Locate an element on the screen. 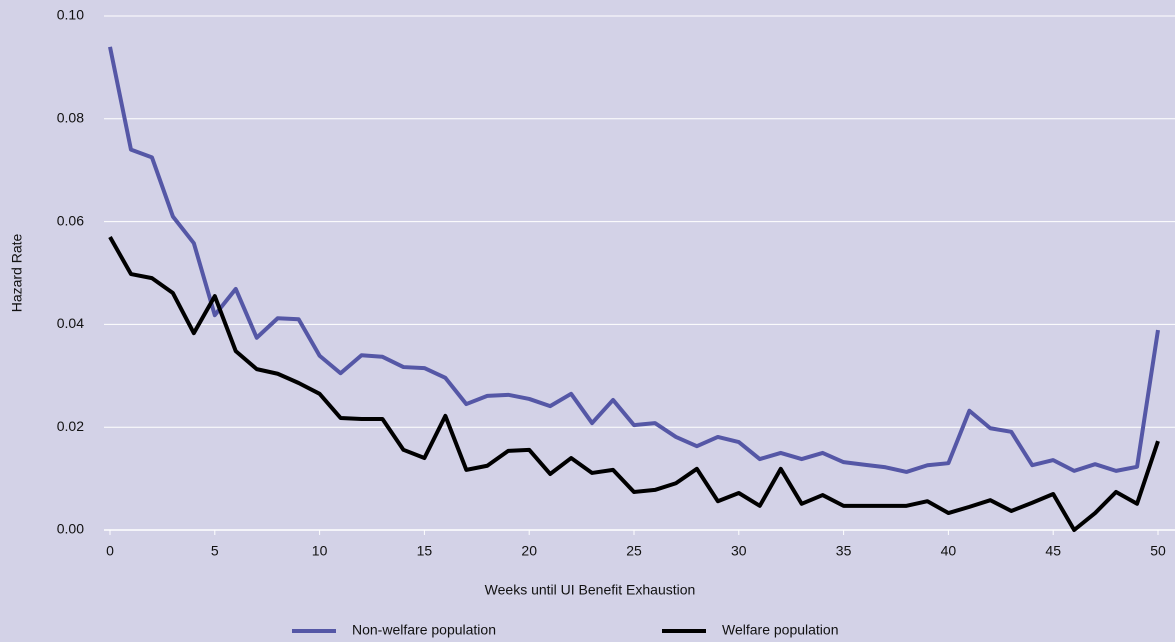  y-tick-label: 0.00 is located at coordinates (70, 529).